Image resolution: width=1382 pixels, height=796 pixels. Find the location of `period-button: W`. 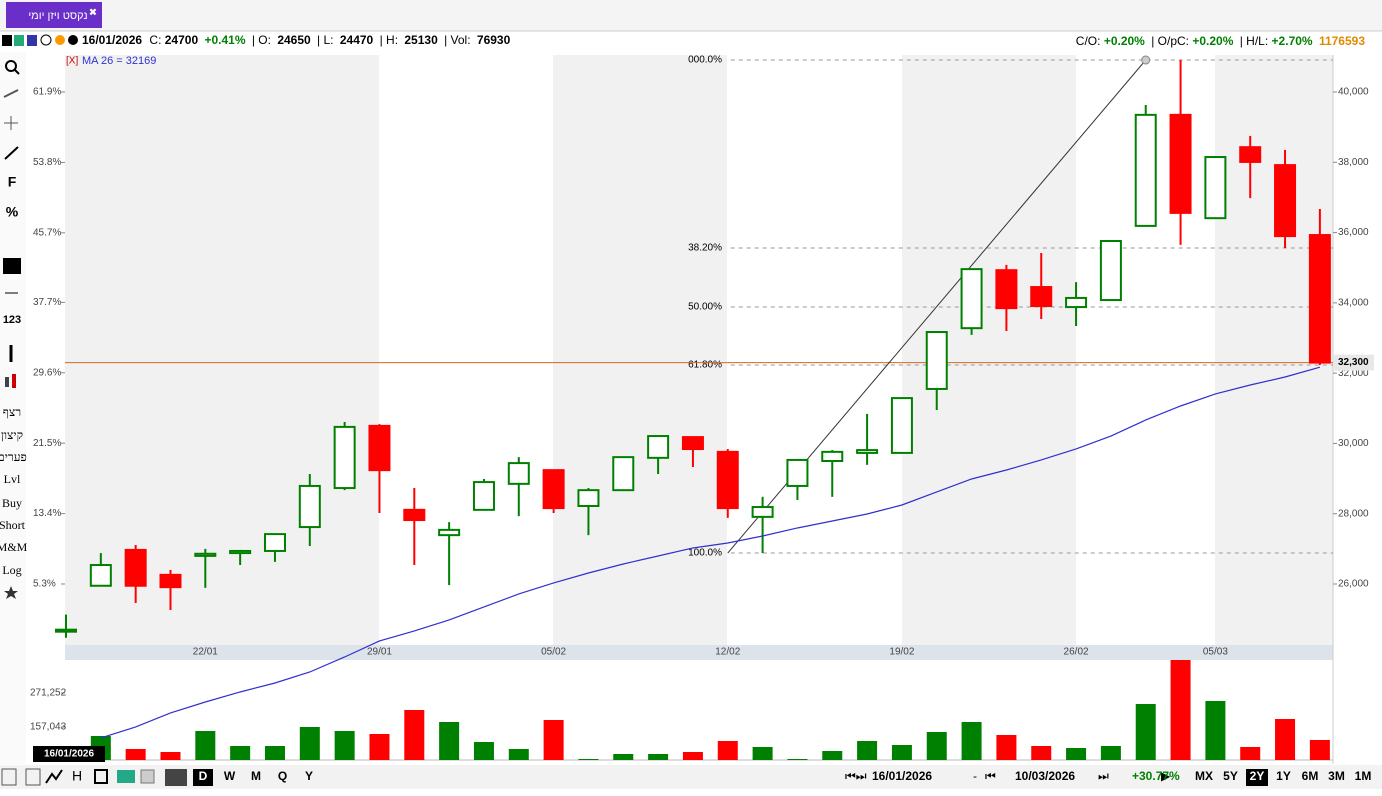

period-button: W is located at coordinates (230, 776).